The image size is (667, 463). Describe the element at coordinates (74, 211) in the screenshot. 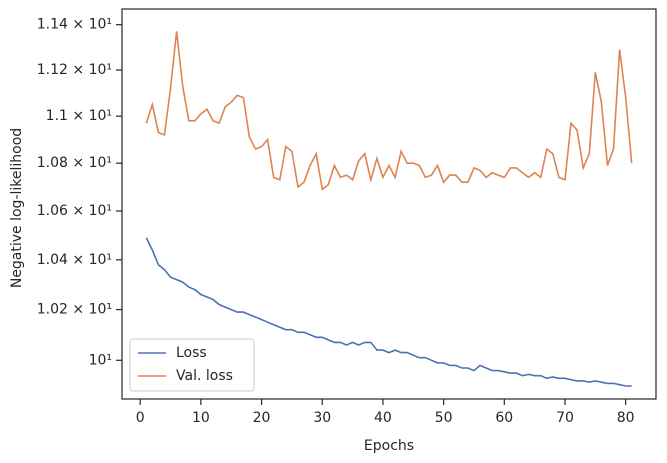

I see `y-tick-label: 1.06 × 10¹` at that location.